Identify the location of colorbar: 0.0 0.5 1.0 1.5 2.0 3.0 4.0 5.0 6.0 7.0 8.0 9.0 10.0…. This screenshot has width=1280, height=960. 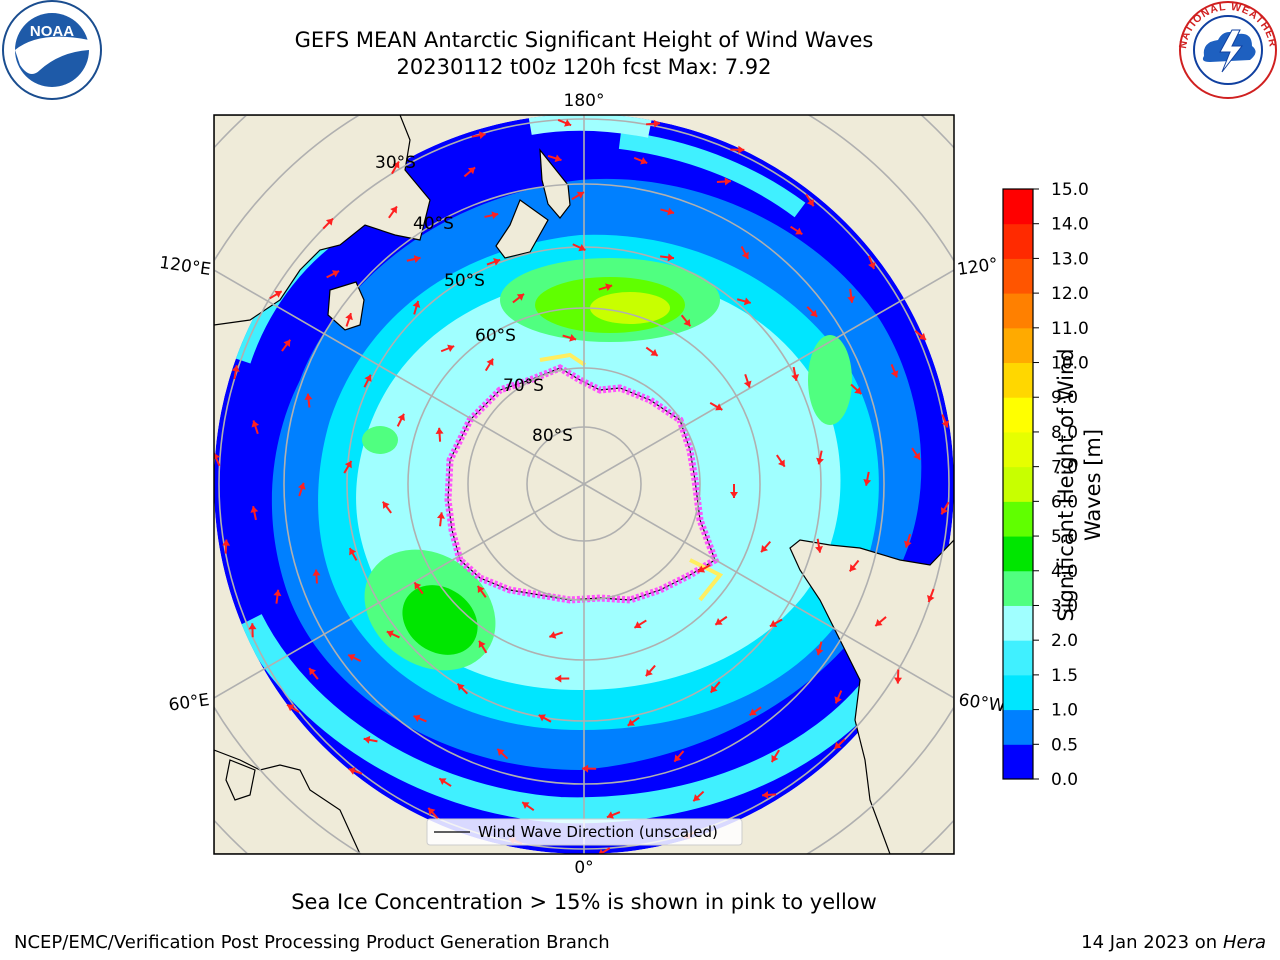
(1045, 485).